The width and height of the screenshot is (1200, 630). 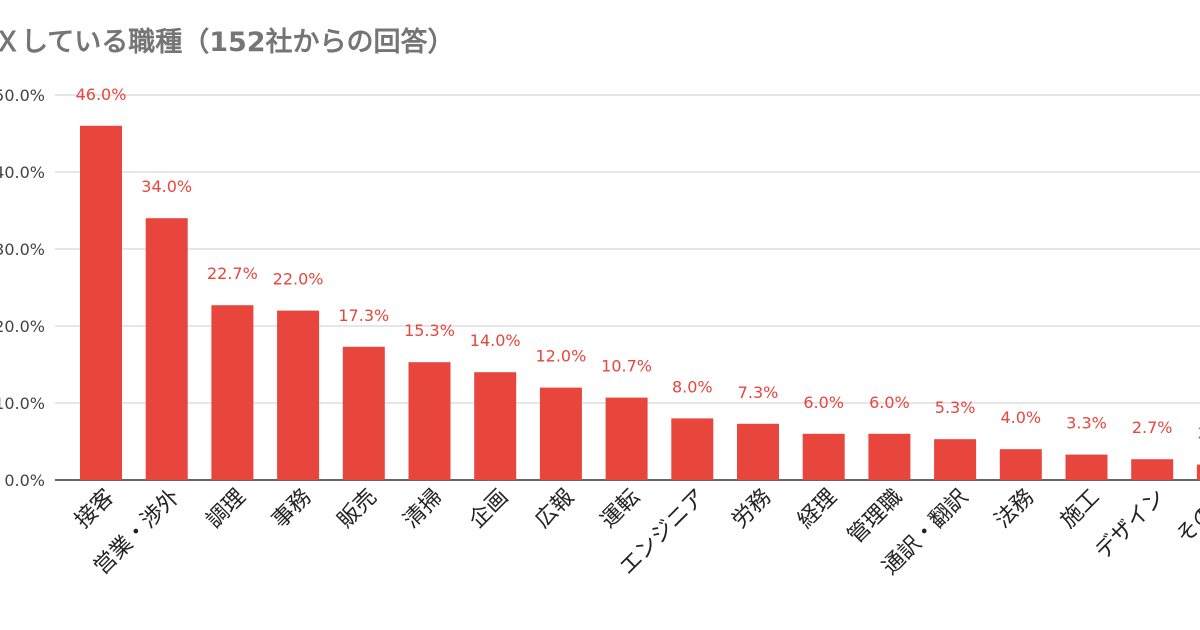 What do you see at coordinates (22, 403) in the screenshot?
I see `y-tick-label: 10.0%` at bounding box center [22, 403].